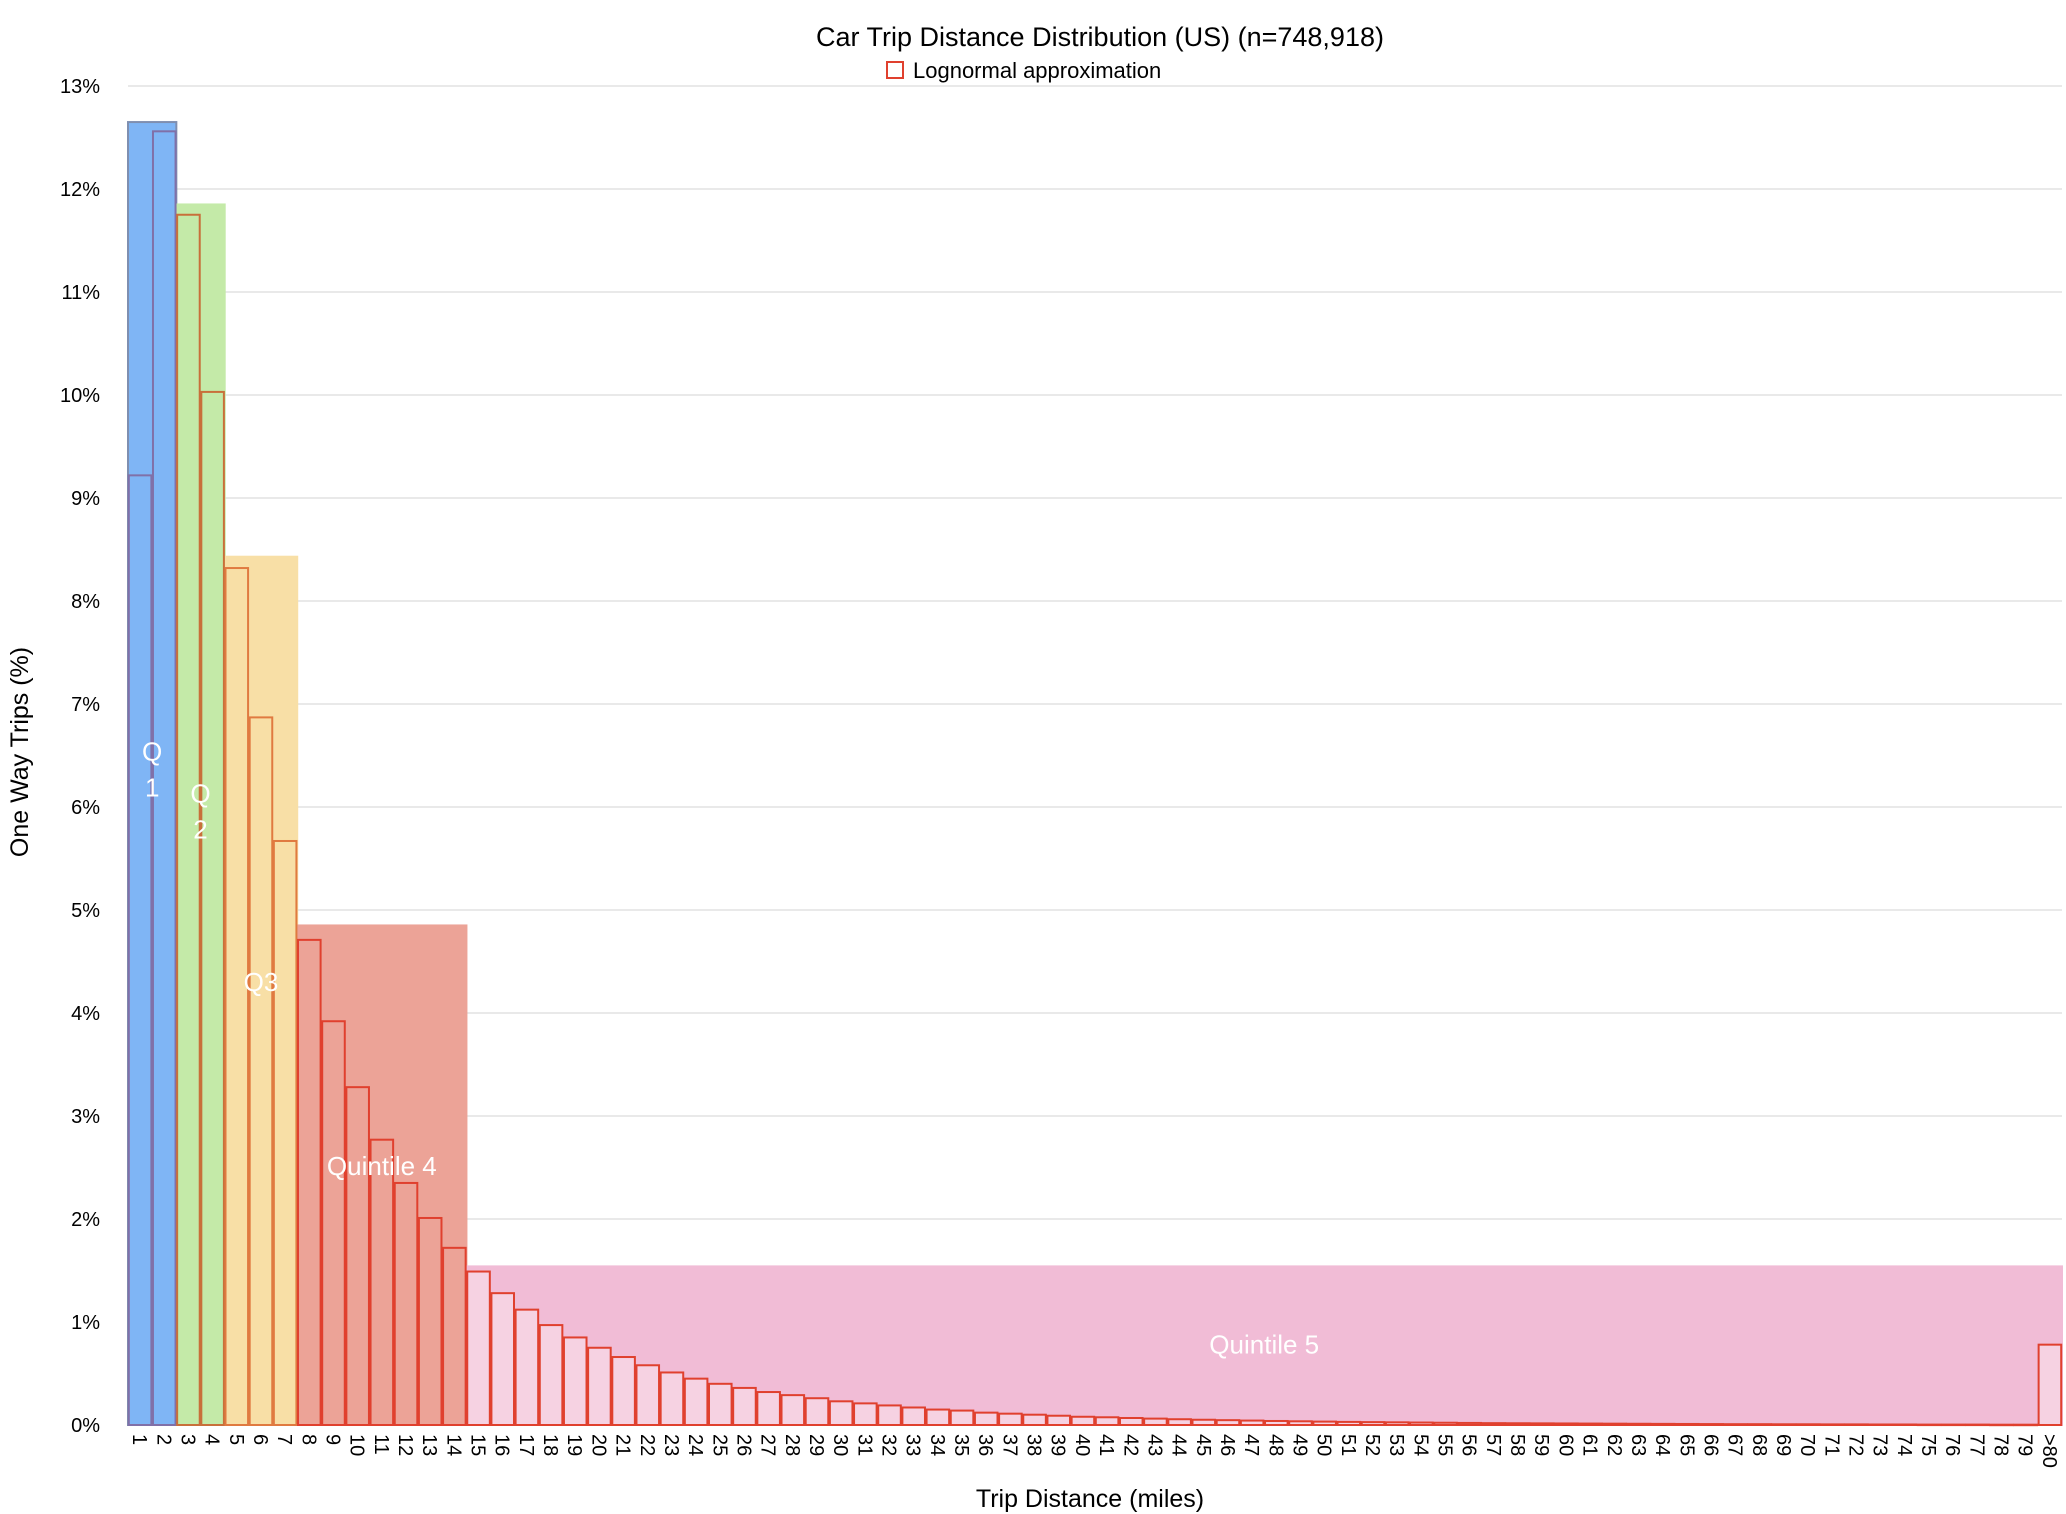 The image size is (2066, 1514). What do you see at coordinates (1372, 1445) in the screenshot?
I see `x-tick-label: 52` at bounding box center [1372, 1445].